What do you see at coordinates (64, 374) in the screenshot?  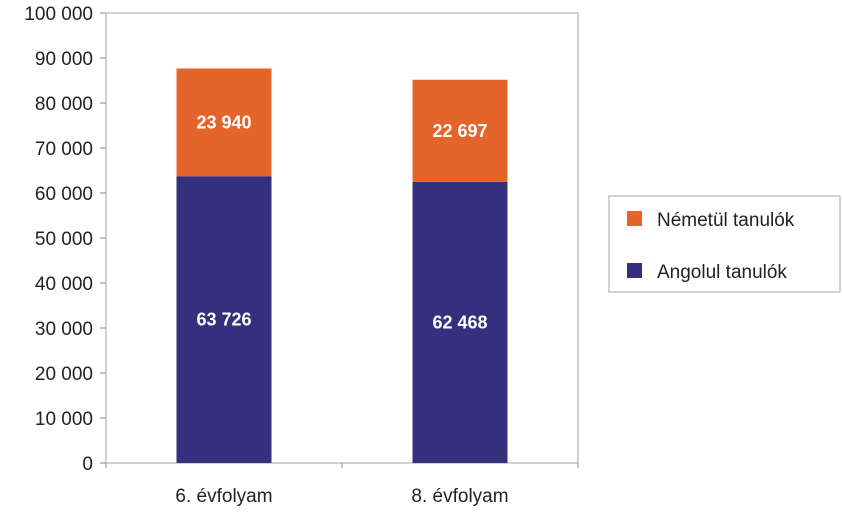 I see `y-tick-label: 20 000` at bounding box center [64, 374].